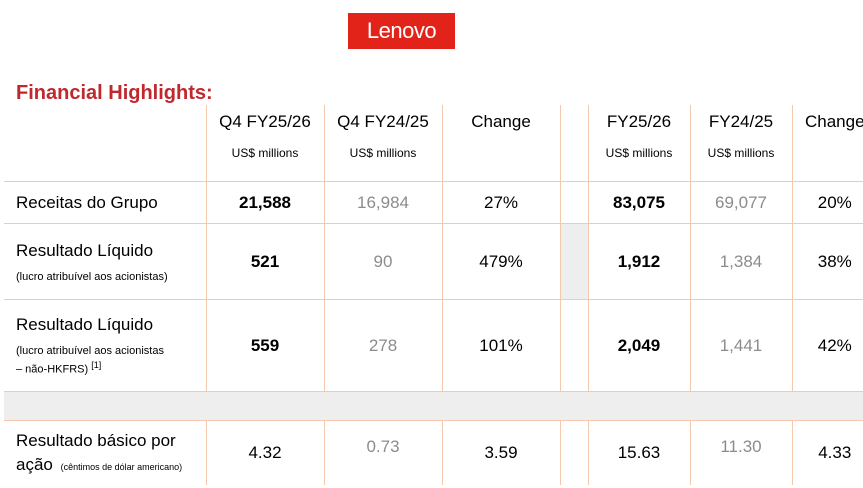 Image resolution: width=863 pixels, height=488 pixels. I want to click on row-note: (lucro atribuível aos acionistas, so click(90, 351).